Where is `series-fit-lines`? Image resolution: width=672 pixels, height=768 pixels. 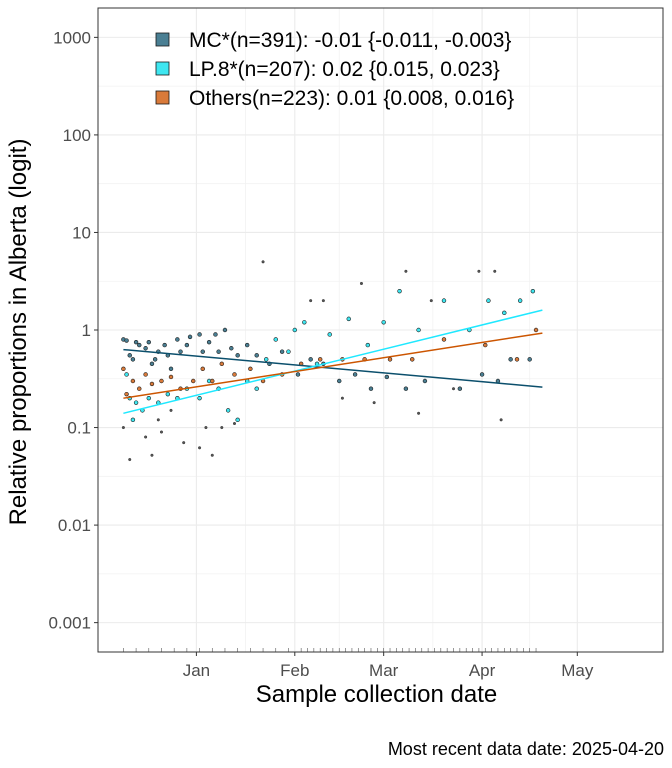 series-fit-lines is located at coordinates (333, 362).